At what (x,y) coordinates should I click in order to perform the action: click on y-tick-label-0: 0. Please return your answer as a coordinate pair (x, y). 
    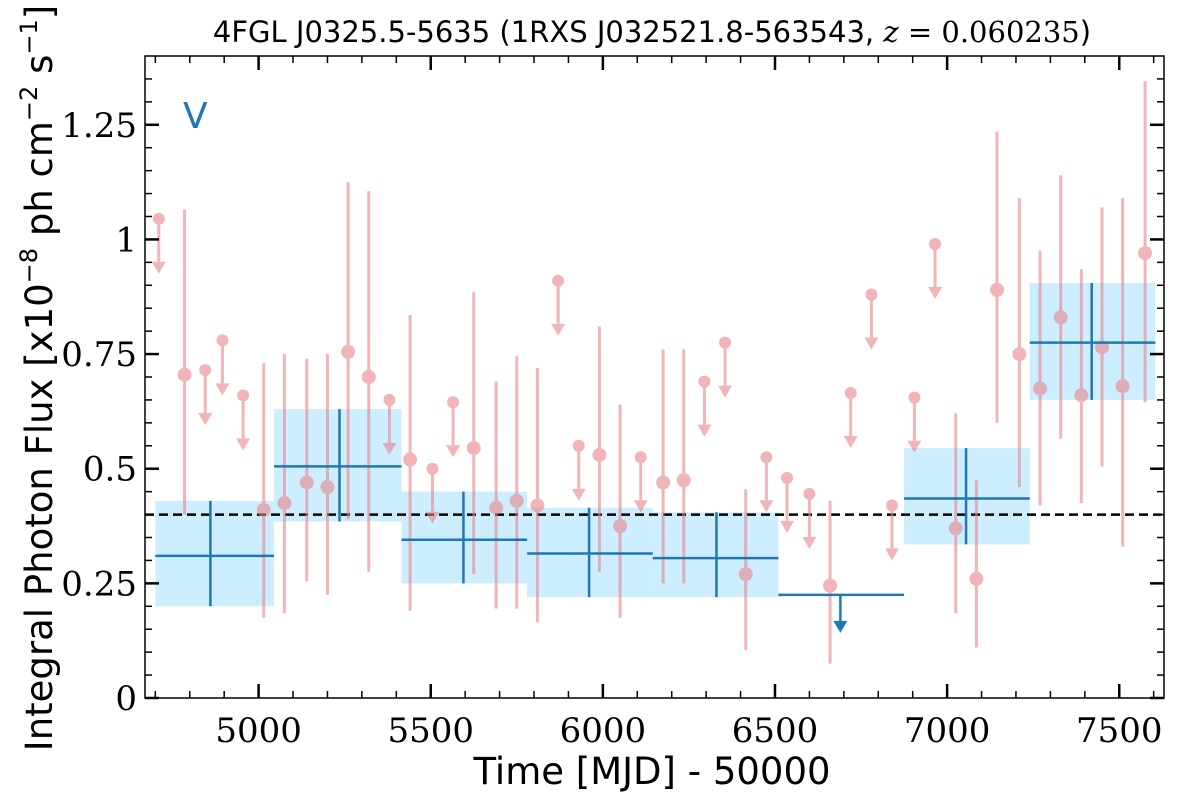
    Looking at the image, I should click on (126, 699).